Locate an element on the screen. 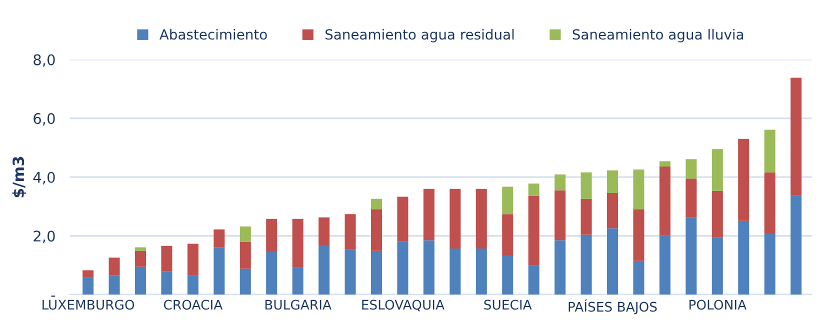 The width and height of the screenshot is (820, 322). x-tick-label: CROACIA is located at coordinates (193, 305).